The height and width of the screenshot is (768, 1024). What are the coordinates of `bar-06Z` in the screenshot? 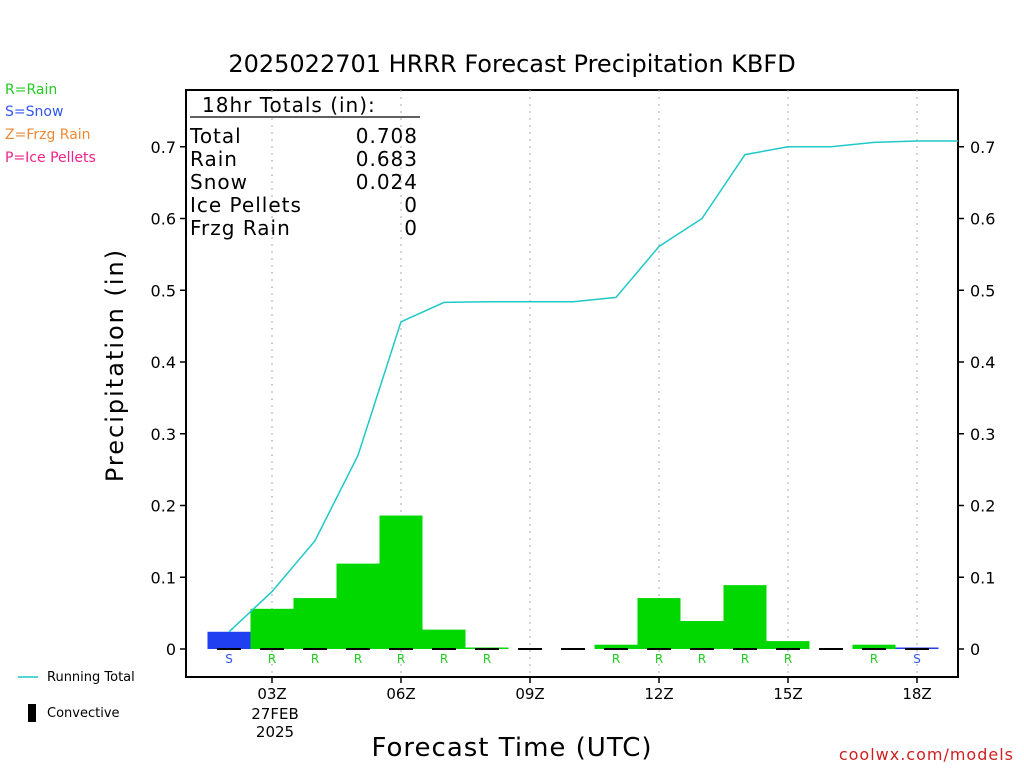 It's located at (401, 582).